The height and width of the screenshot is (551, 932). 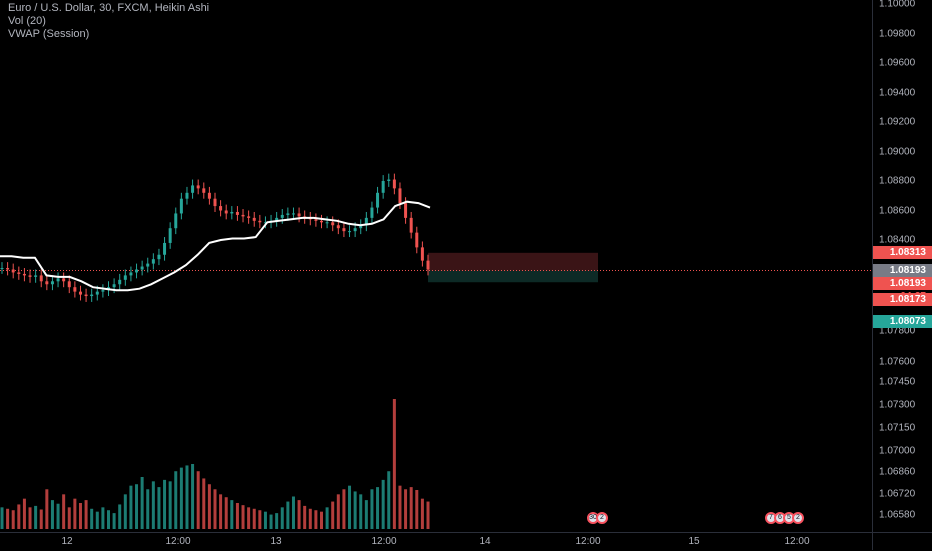 What do you see at coordinates (797, 541) in the screenshot?
I see `time-tick-label: 12:00` at bounding box center [797, 541].